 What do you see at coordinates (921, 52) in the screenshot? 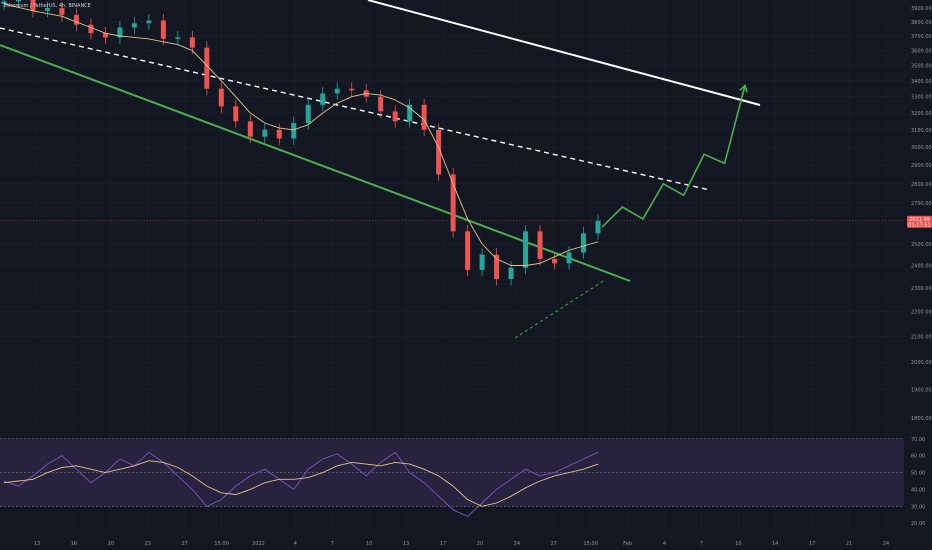
I see `price-tick-label: 3600.00` at bounding box center [921, 52].